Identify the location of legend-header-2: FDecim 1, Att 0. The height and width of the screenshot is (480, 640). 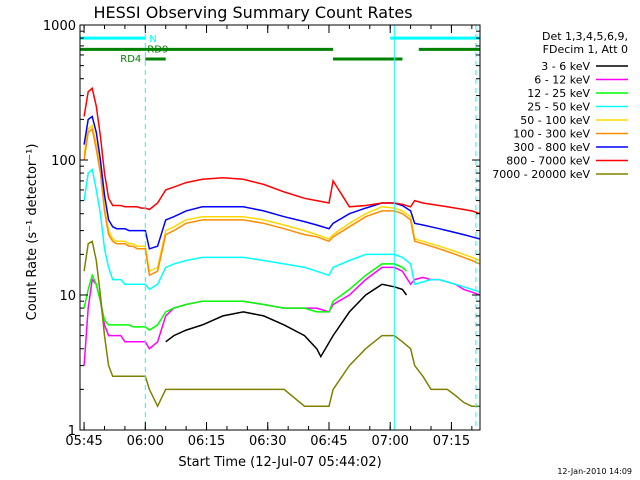
(585, 49).